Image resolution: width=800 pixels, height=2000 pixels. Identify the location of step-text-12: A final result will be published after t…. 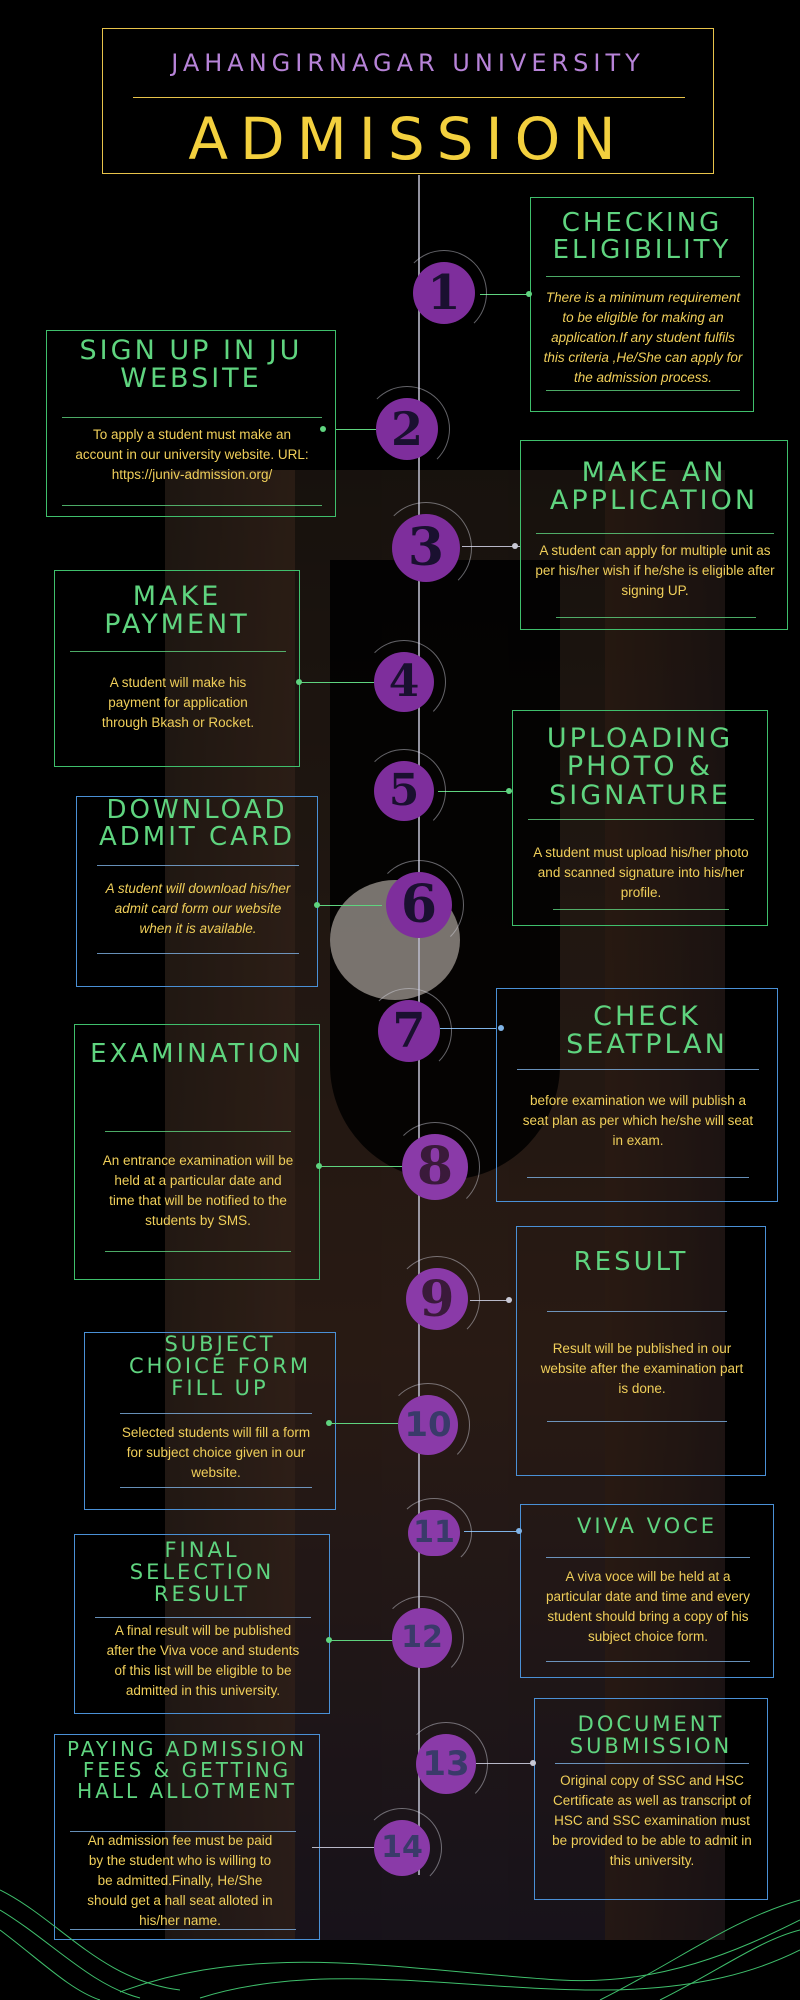
(203, 1660).